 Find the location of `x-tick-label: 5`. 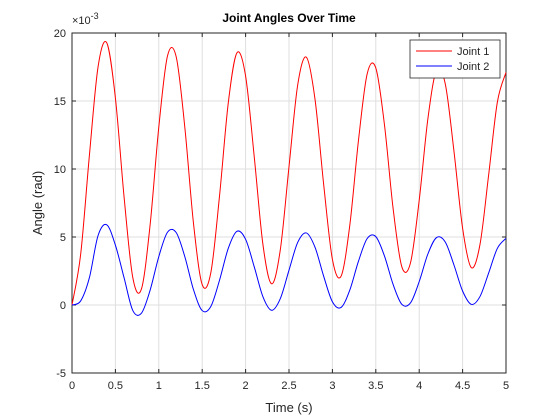

x-tick-label: 5 is located at coordinates (506, 386).